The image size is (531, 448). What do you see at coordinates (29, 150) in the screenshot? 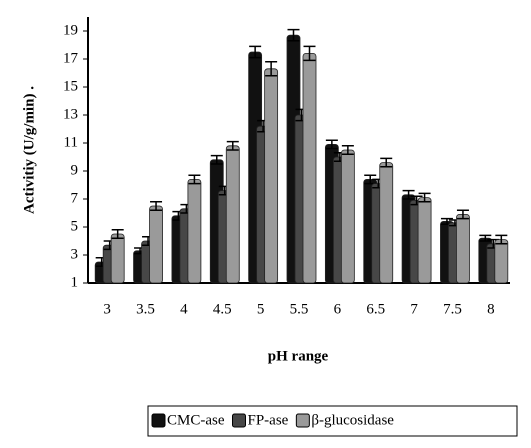
I see `y-axis-label: Activitiy (U/g/min) .` at bounding box center [29, 150].